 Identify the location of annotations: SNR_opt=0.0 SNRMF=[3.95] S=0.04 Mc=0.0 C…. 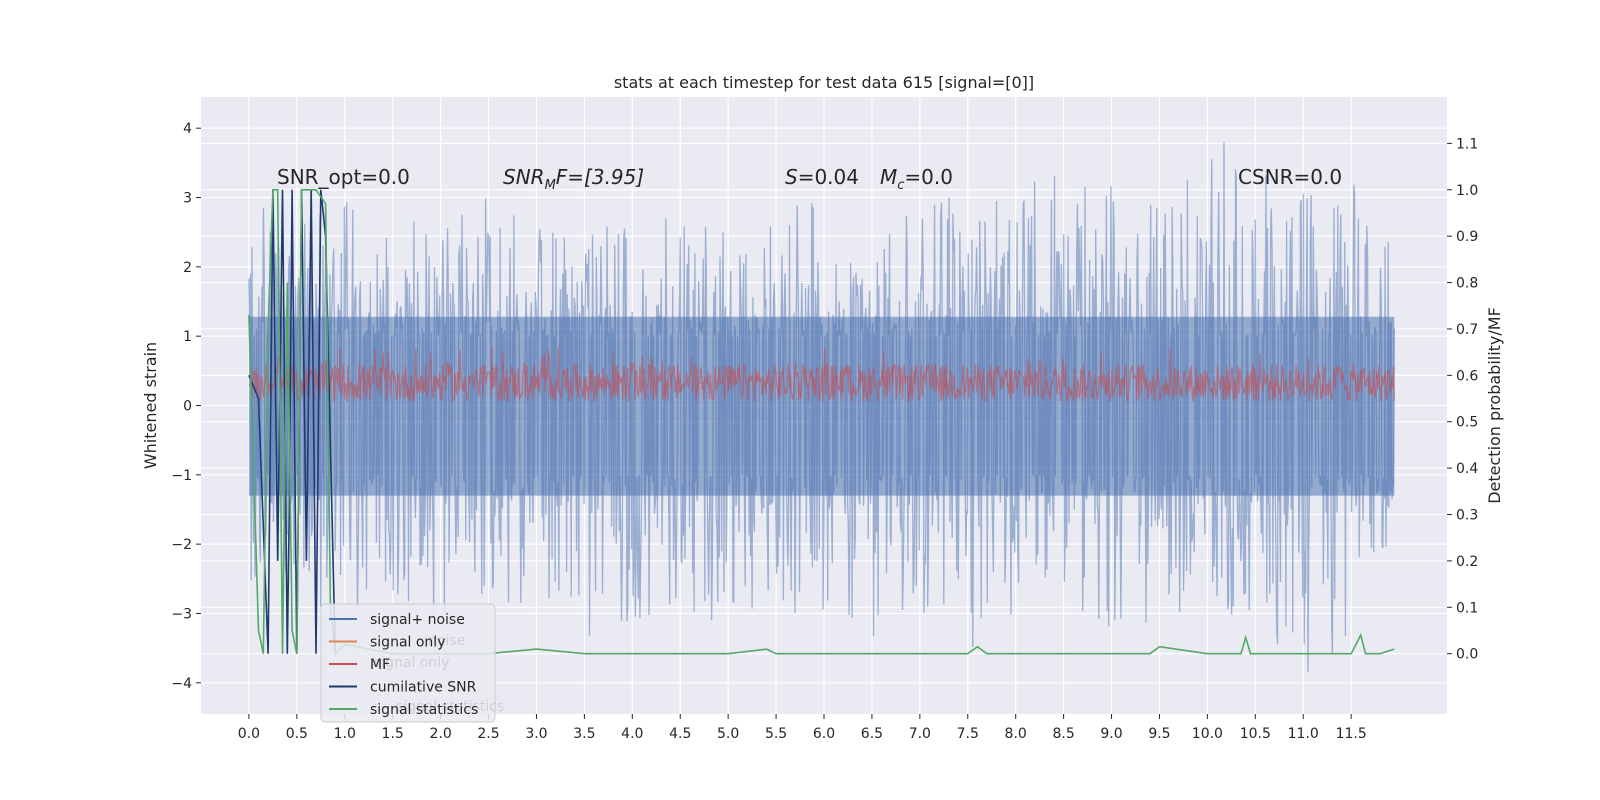
(809, 179).